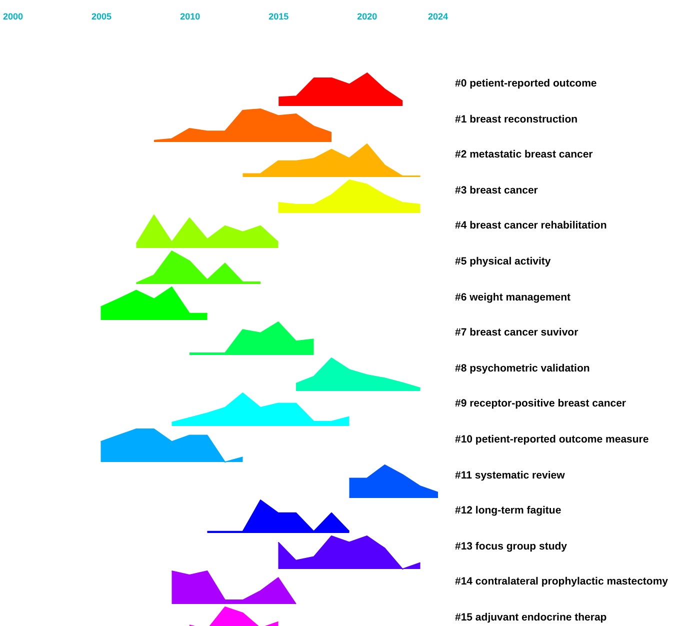 This screenshot has height=626, width=678. I want to click on x-tick-label: 2010, so click(190, 17).